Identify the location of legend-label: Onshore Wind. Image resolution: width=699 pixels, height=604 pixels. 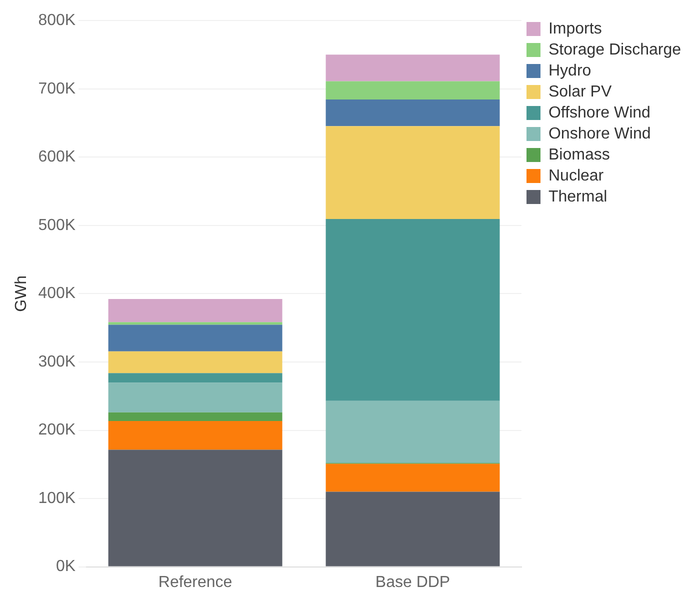
(599, 133).